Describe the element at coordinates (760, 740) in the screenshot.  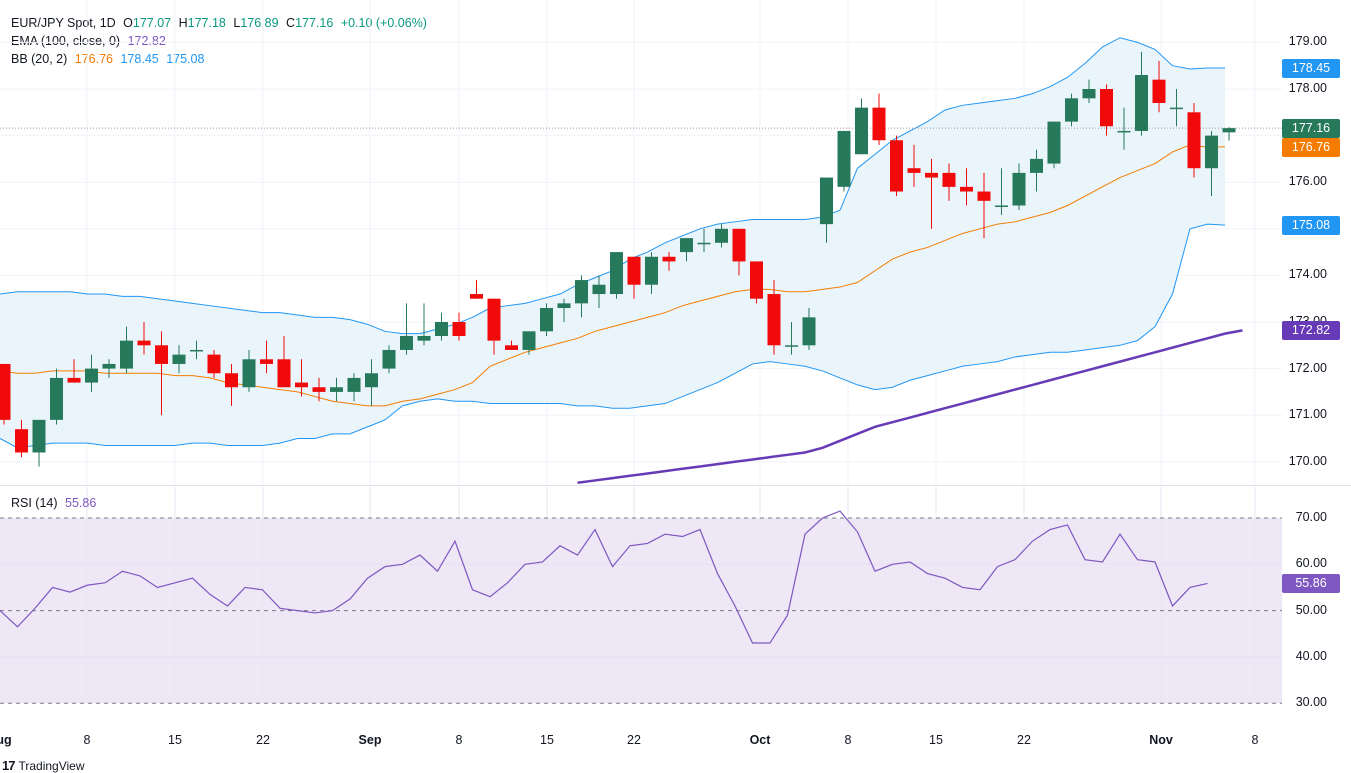
I see `time-axis-label: Oct` at that location.